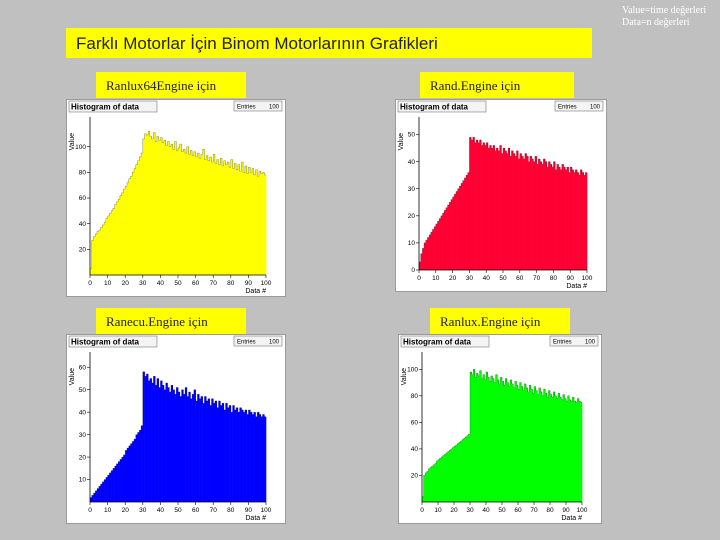  What do you see at coordinates (126, 283) in the screenshot?
I see `x-tick-label: 20` at bounding box center [126, 283].